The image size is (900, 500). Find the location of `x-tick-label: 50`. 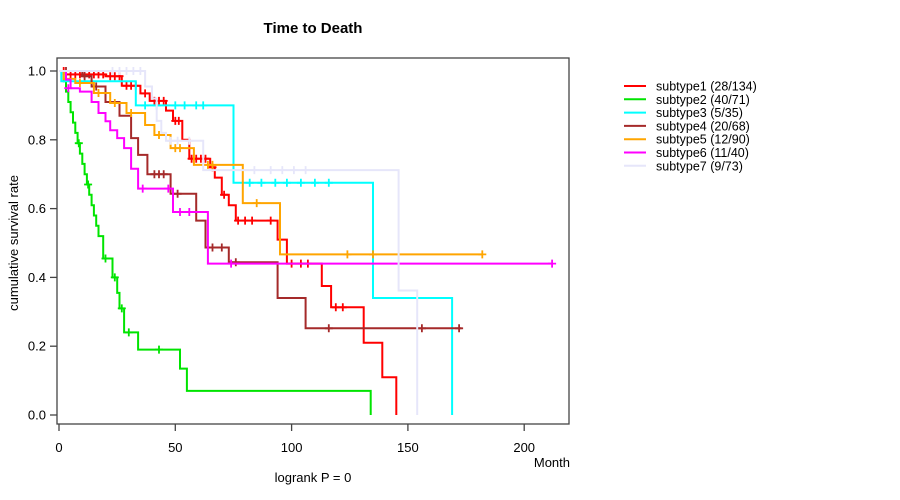

x-tick-label: 50 is located at coordinates (175, 447).